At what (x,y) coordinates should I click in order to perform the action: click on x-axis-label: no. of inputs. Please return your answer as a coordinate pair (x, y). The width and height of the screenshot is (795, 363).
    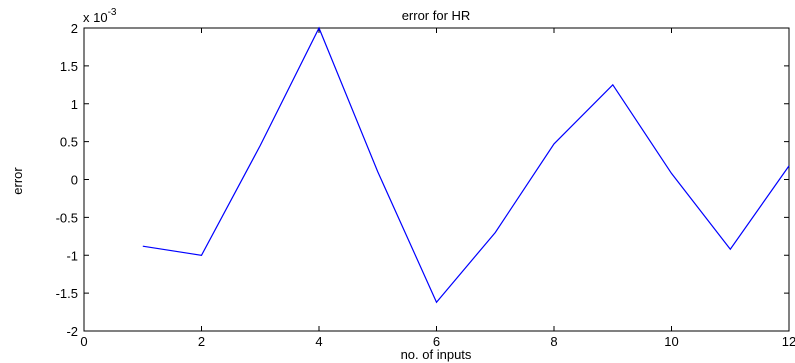
    Looking at the image, I should click on (436, 354).